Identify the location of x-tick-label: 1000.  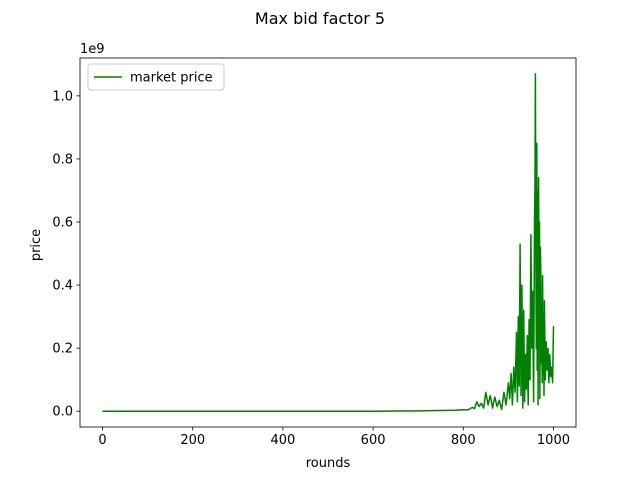
(553, 440).